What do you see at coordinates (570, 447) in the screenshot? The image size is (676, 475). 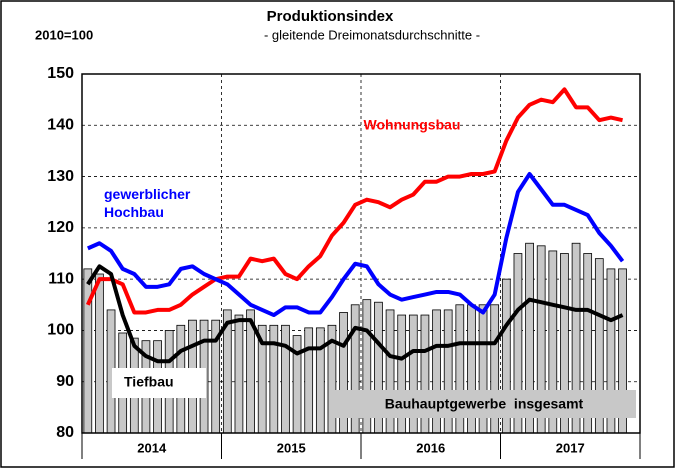 I see `x-tick-label: 2017` at bounding box center [570, 447].